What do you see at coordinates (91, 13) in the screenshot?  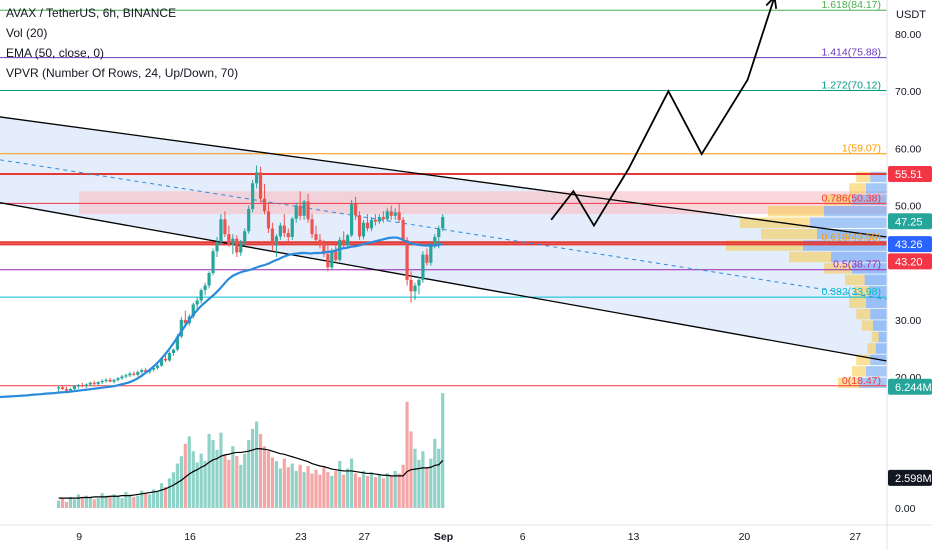 I see `symbol-title: AVAX / TetherUS, 6h, BINANCE` at bounding box center [91, 13].